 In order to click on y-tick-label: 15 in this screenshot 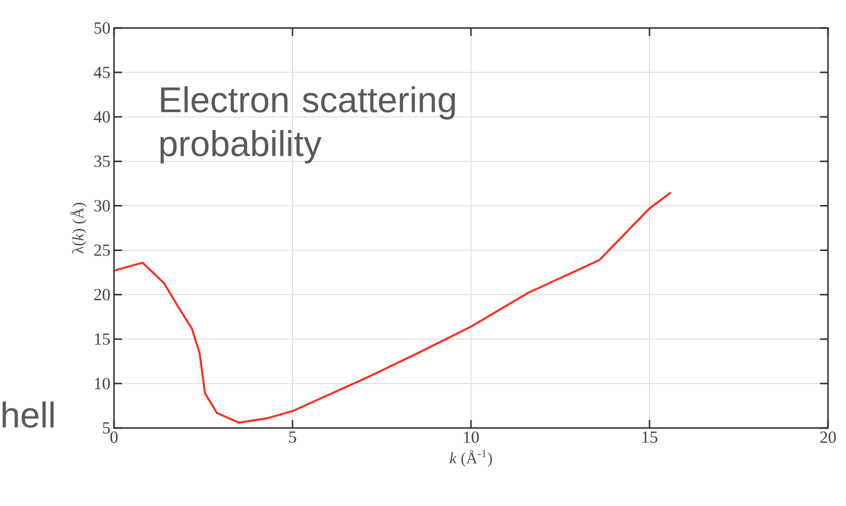, I will do `click(102, 339)`.